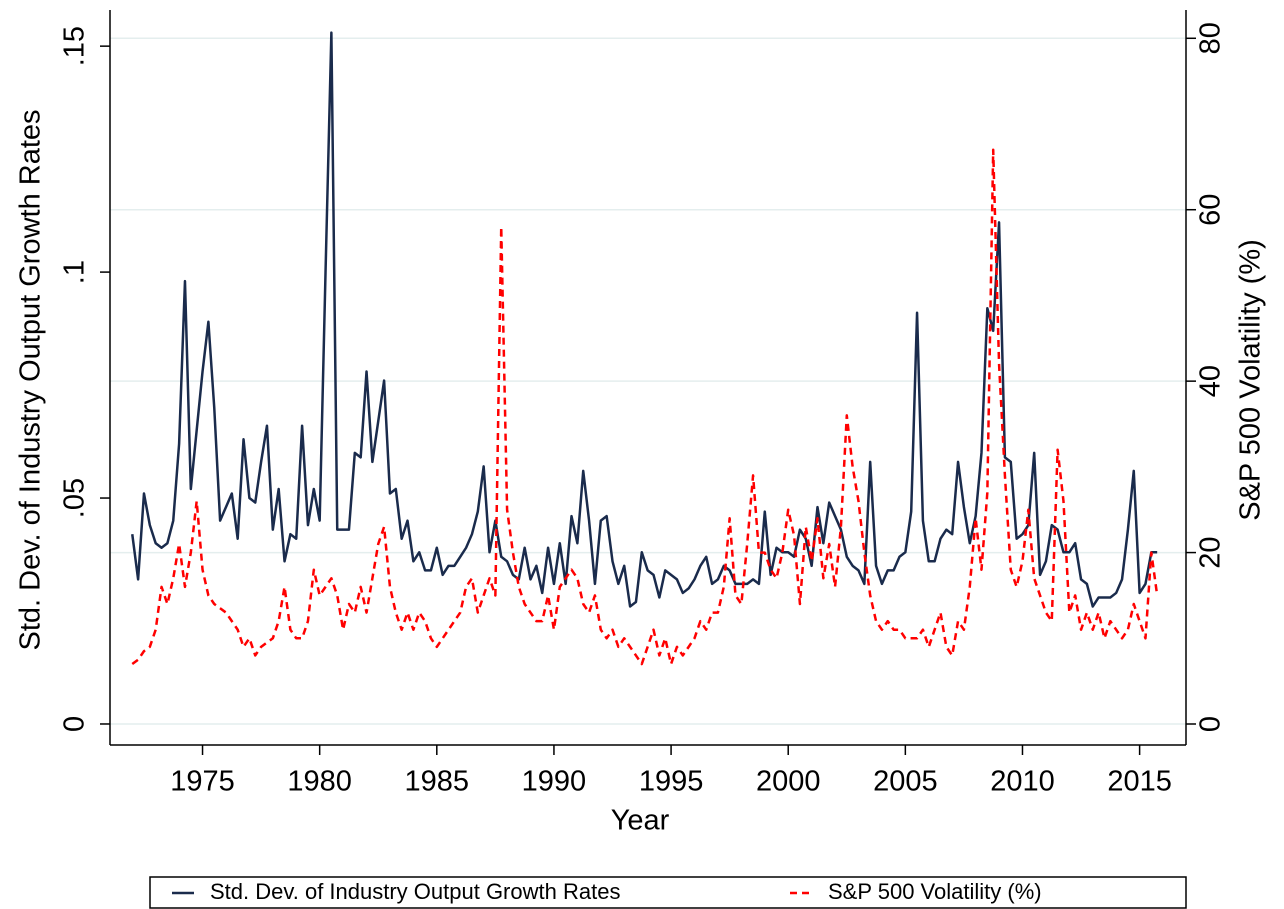 The image size is (1284, 909). What do you see at coordinates (905, 782) in the screenshot?
I see `x-tick-label: 2005` at bounding box center [905, 782].